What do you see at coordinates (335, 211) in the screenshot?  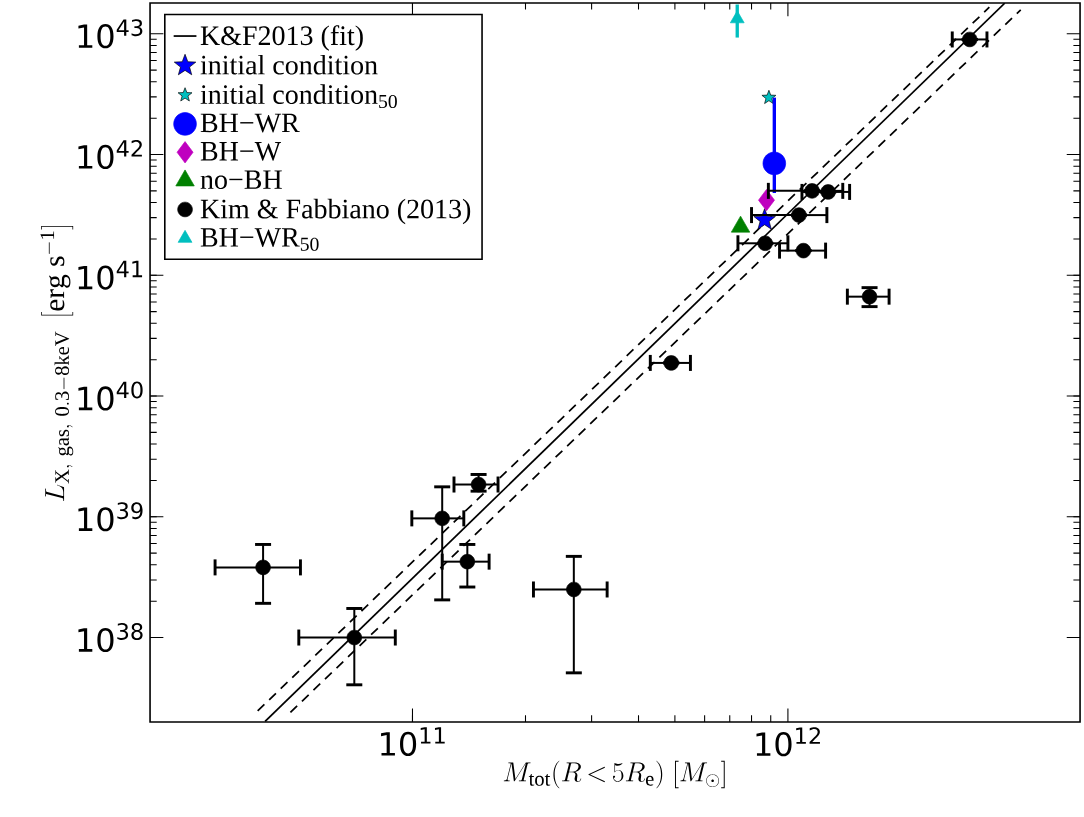 I see `legend-label: Kim & Fabbiano (2013)` at bounding box center [335, 211].